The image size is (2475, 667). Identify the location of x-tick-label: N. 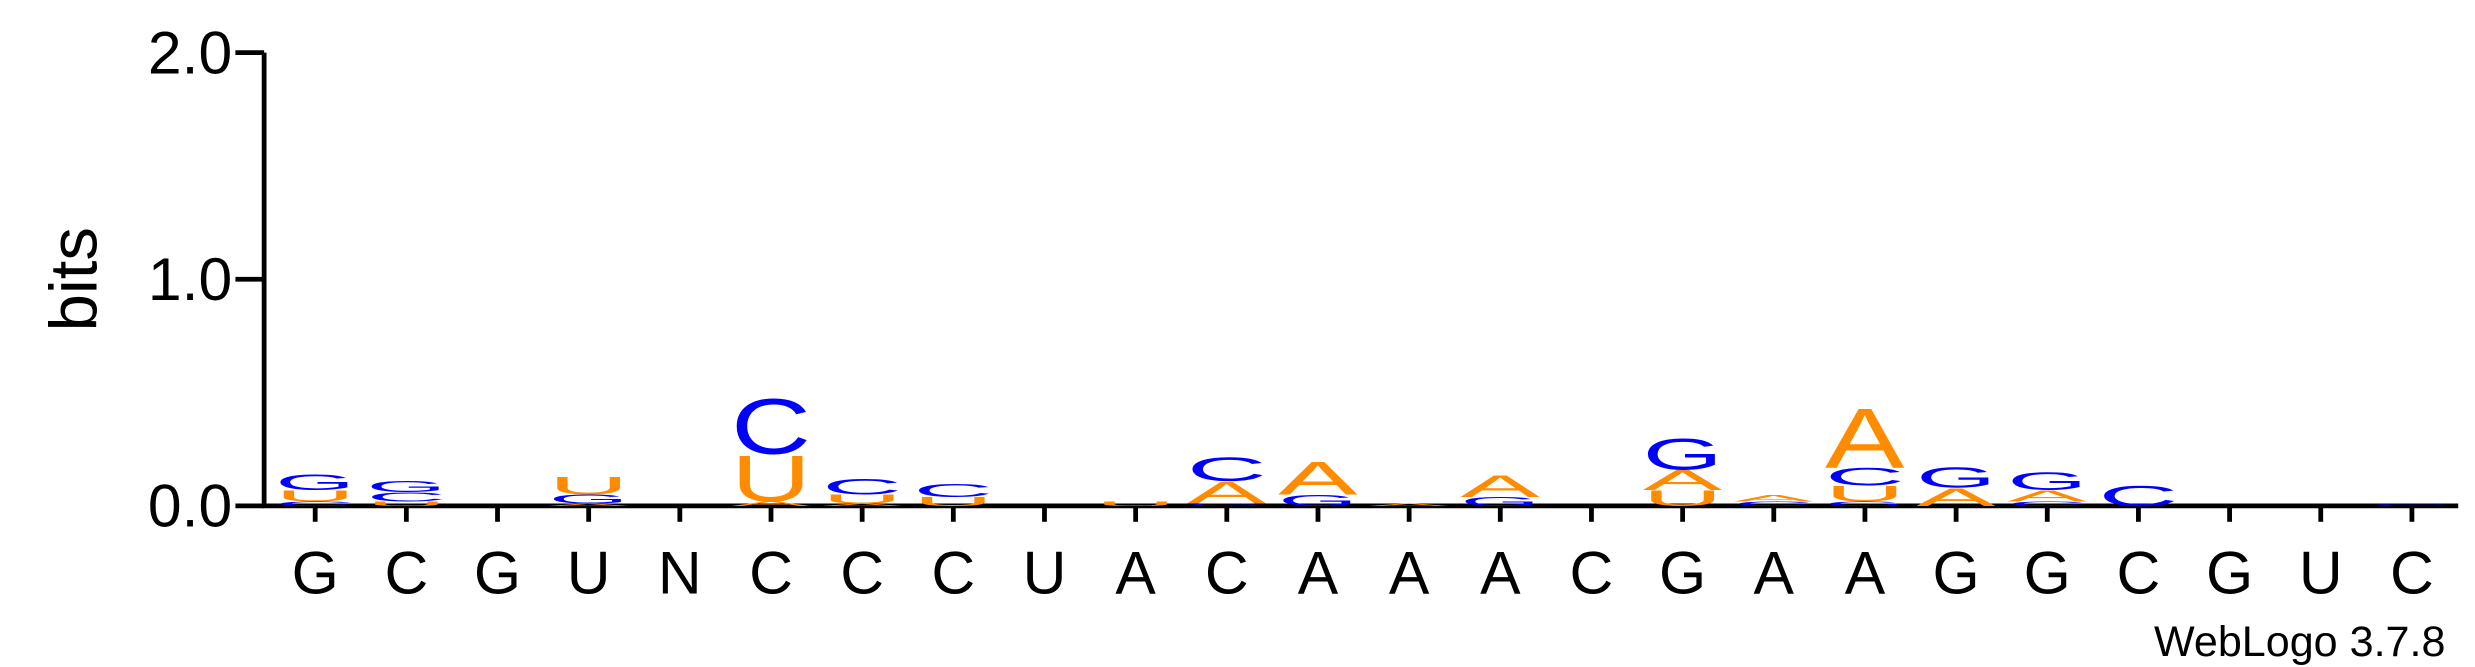
(680, 573).